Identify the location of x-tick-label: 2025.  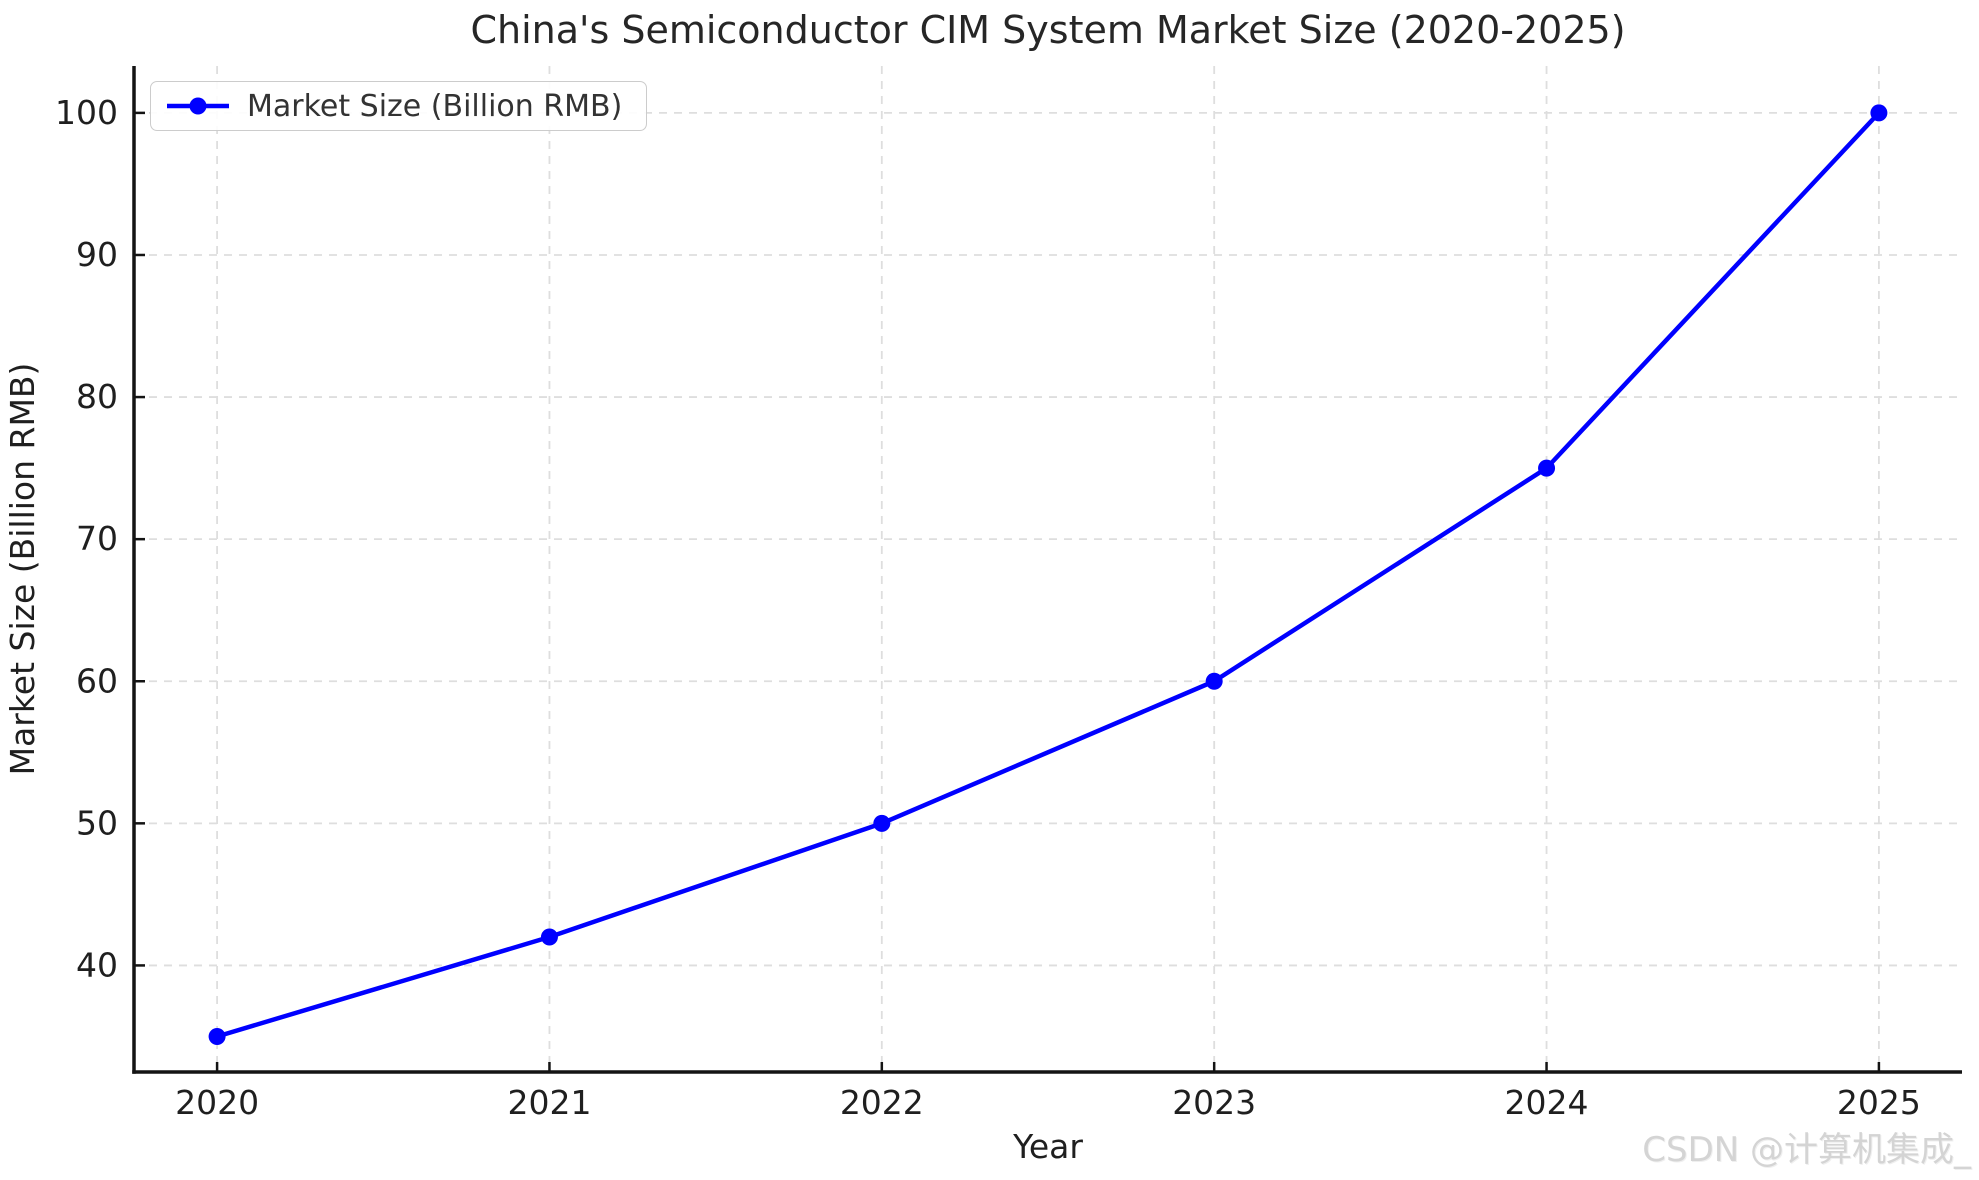
(1879, 1102).